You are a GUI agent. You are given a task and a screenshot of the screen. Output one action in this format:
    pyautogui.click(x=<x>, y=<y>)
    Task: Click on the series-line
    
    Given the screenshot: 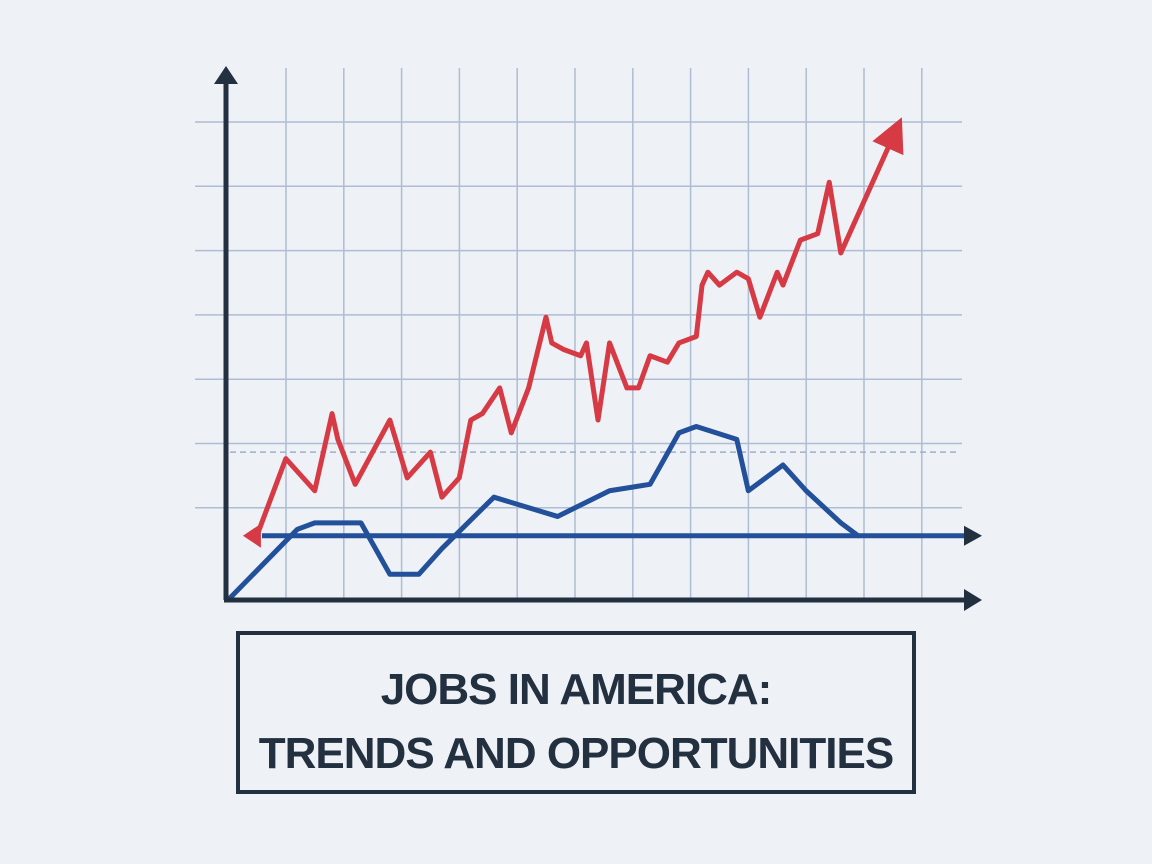 What is the action you would take?
    pyautogui.click(x=543, y=513)
    